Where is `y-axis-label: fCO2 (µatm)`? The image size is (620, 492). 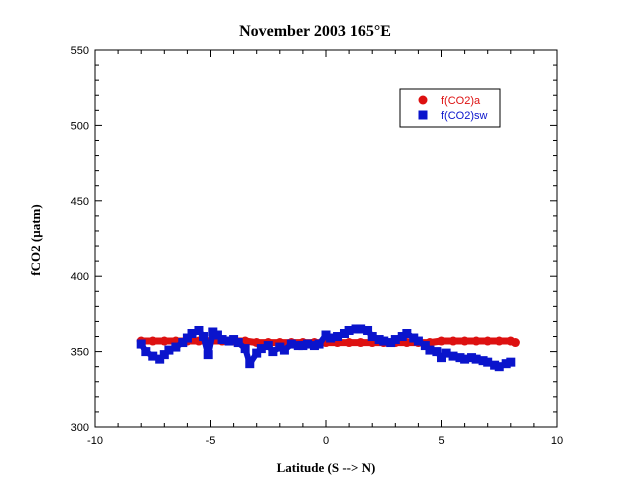 y-axis-label: fCO2 (µatm) is located at coordinates (35, 239).